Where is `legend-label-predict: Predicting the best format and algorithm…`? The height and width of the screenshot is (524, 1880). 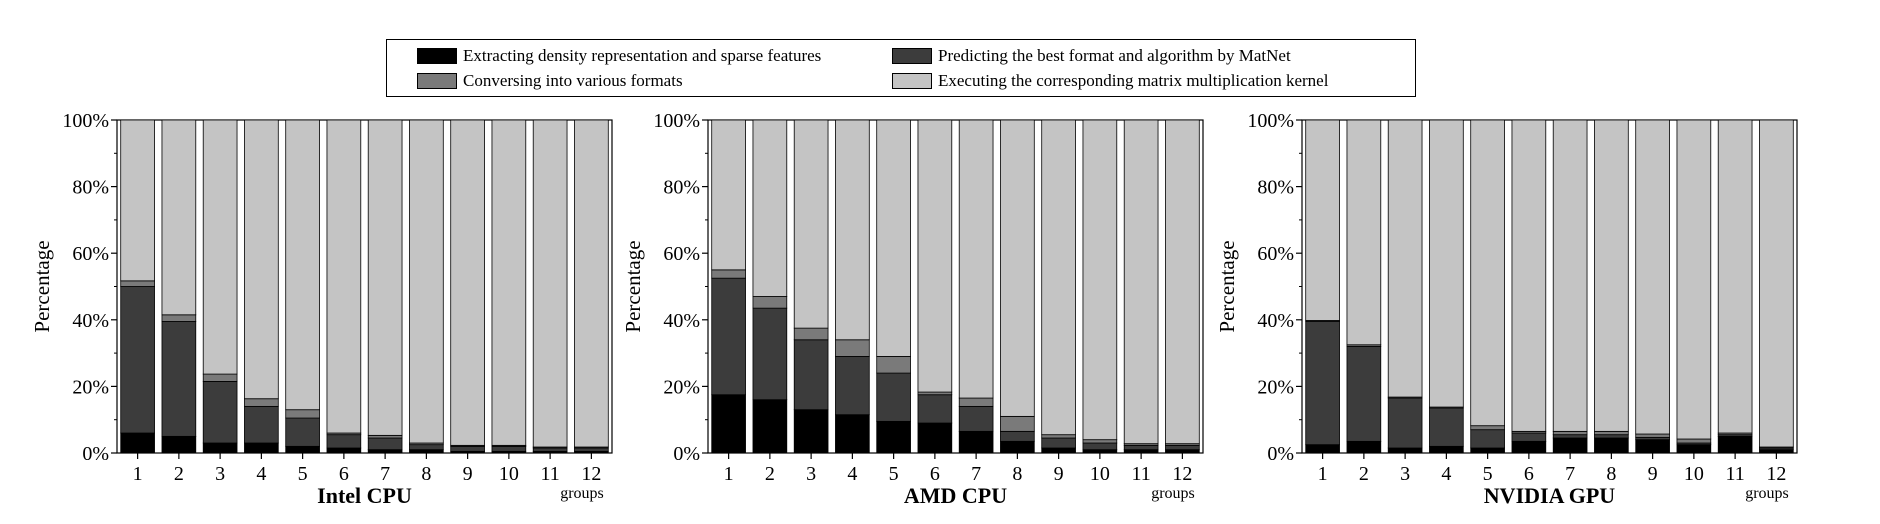 legend-label-predict: Predicting the best format and algorithm… is located at coordinates (1114, 55).